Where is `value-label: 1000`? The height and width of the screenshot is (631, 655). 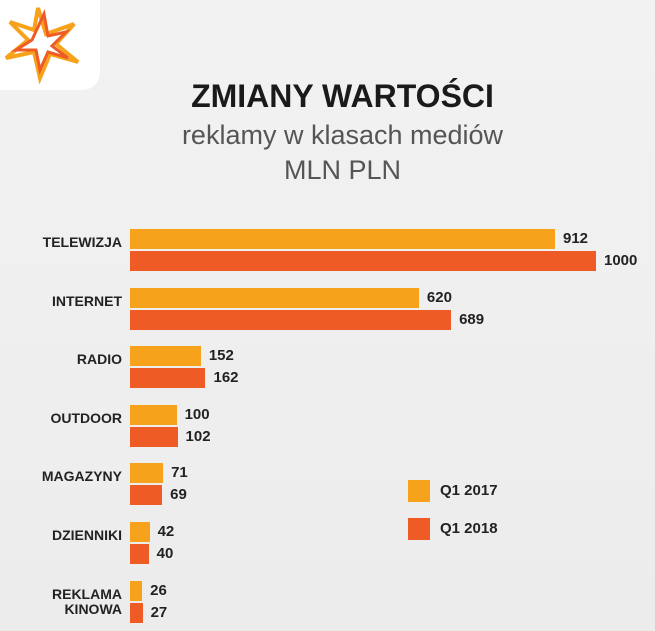
value-label: 1000 is located at coordinates (621, 260).